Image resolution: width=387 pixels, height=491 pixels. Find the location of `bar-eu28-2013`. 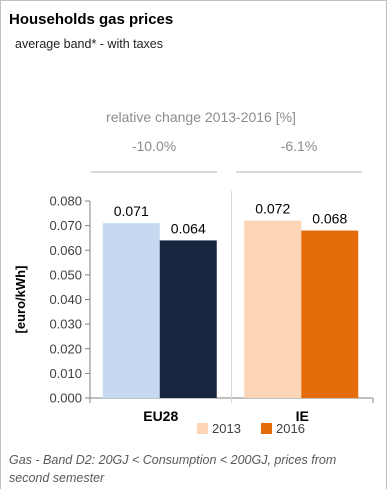

bar-eu28-2013 is located at coordinates (131, 310).